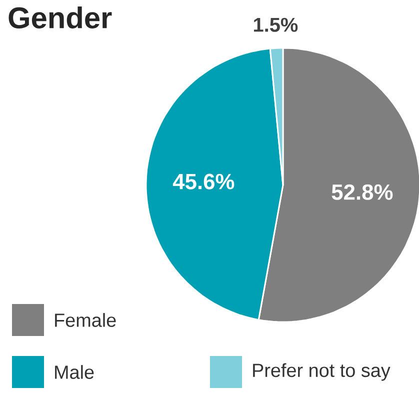 The image size is (419, 403). Describe the element at coordinates (85, 320) in the screenshot. I see `legend-label: Female` at that location.